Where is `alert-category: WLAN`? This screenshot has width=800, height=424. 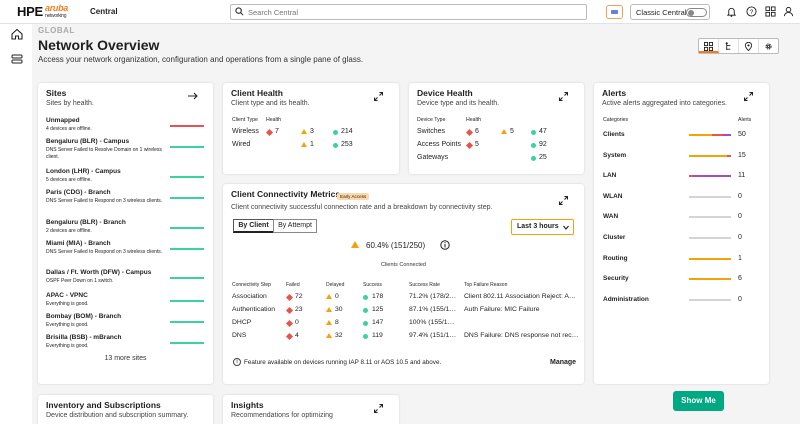 alert-category: WLAN is located at coordinates (613, 196).